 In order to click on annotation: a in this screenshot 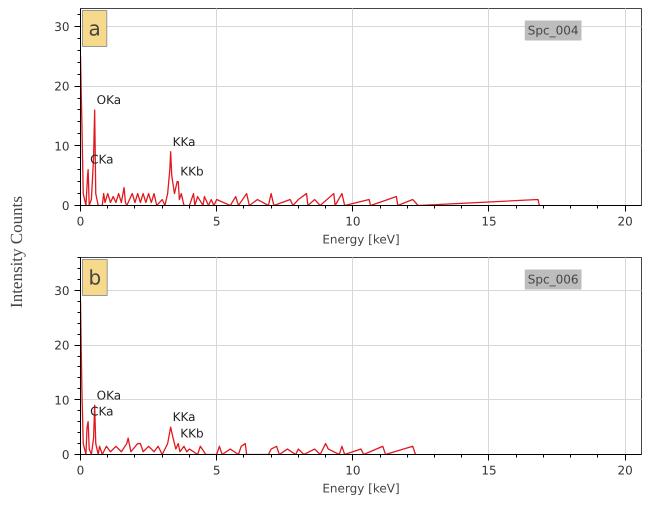, I will do `click(94, 28)`.